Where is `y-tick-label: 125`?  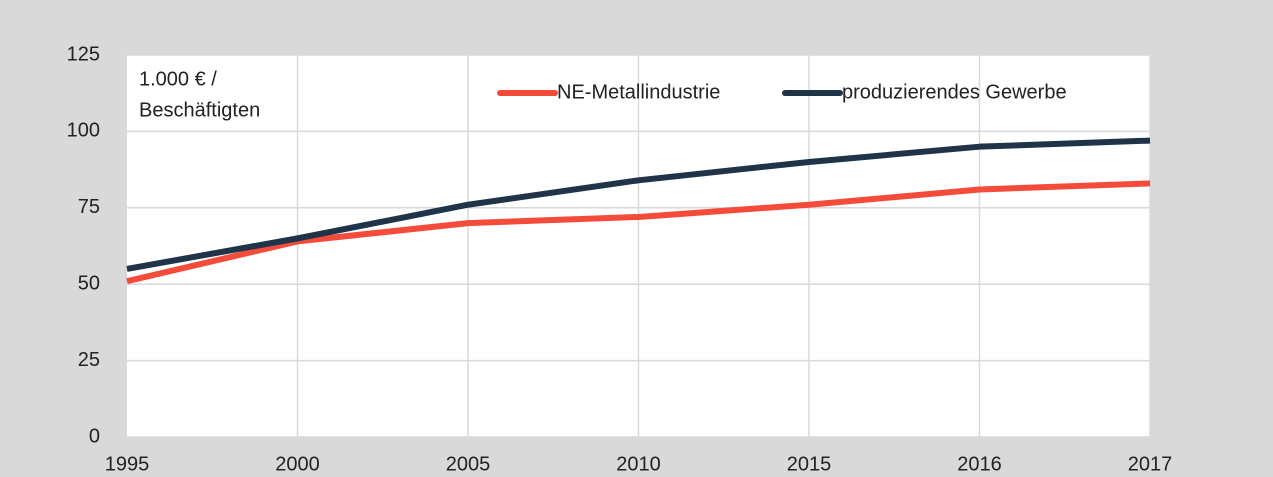
y-tick-label: 125 is located at coordinates (83, 54).